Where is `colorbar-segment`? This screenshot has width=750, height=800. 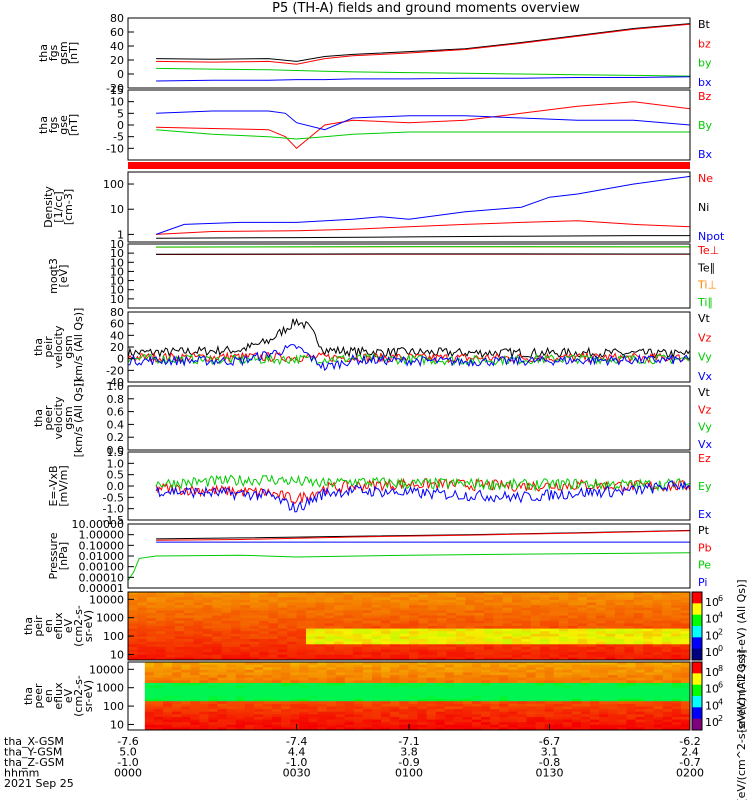
colorbar-segment is located at coordinates (697, 713).